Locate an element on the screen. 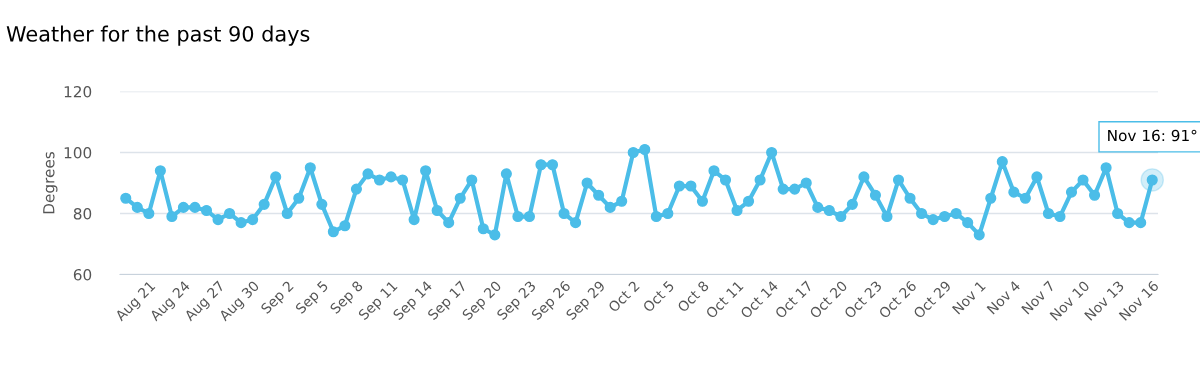 Image resolution: width=1200 pixels, height=366 pixels. y-axis-title: Degrees is located at coordinates (50, 182).